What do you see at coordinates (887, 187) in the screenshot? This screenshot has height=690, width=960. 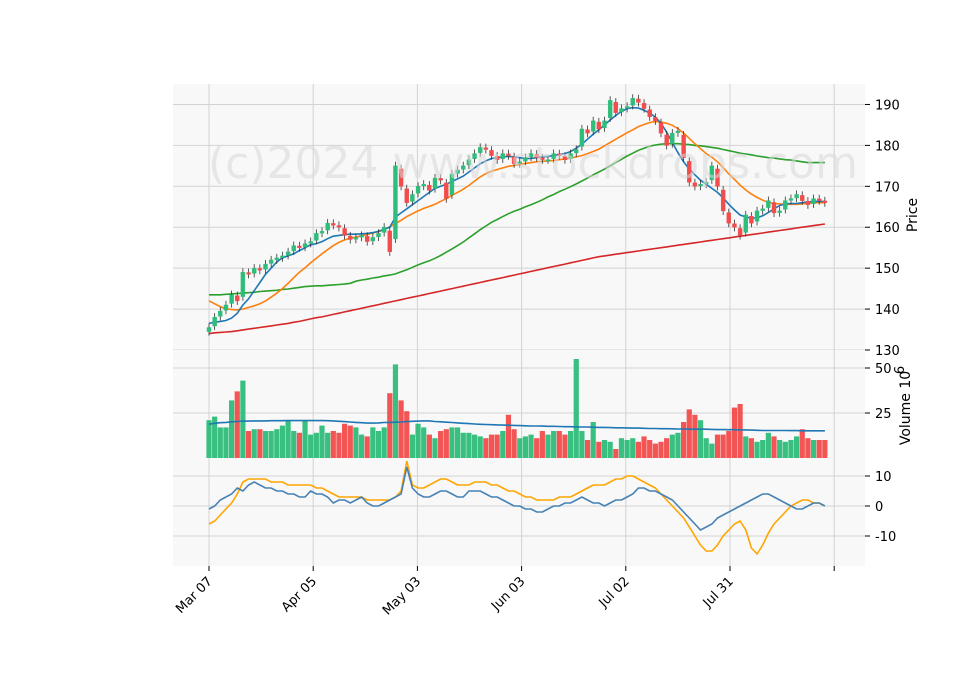 I see `y-tick-label: 170` at bounding box center [887, 187].